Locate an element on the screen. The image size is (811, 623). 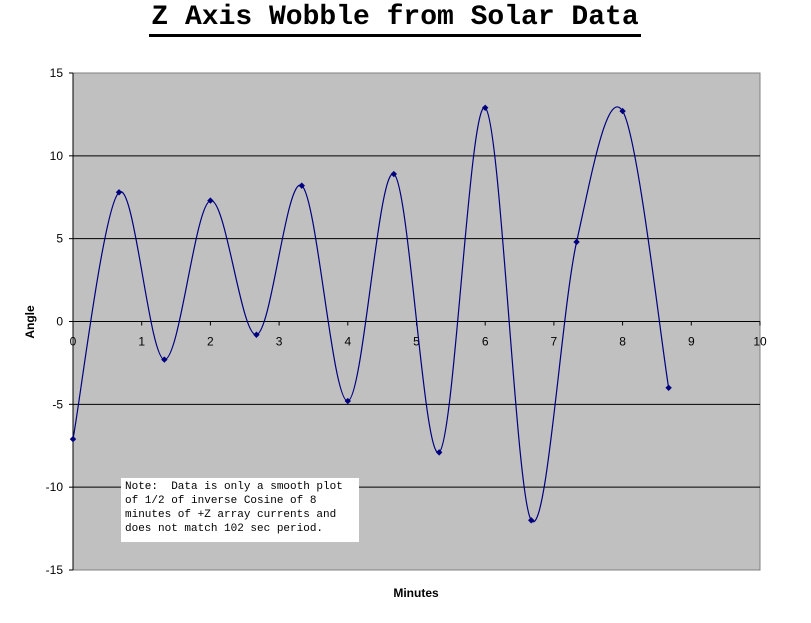
y-tick-label: 15 is located at coordinates (57, 73).